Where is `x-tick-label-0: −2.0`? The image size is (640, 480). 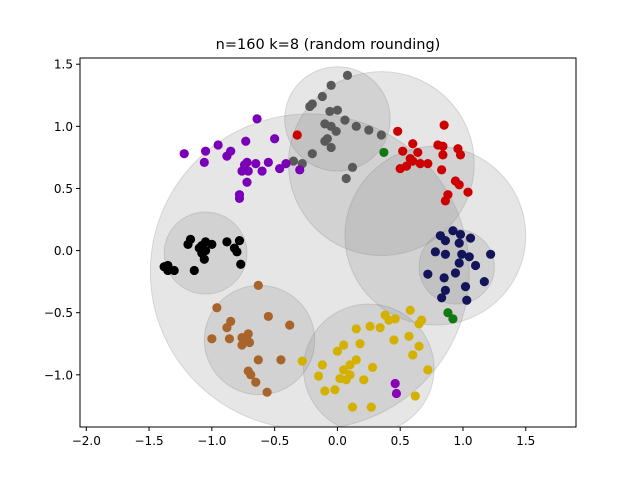 x-tick-label-0: −2.0 is located at coordinates (86, 441).